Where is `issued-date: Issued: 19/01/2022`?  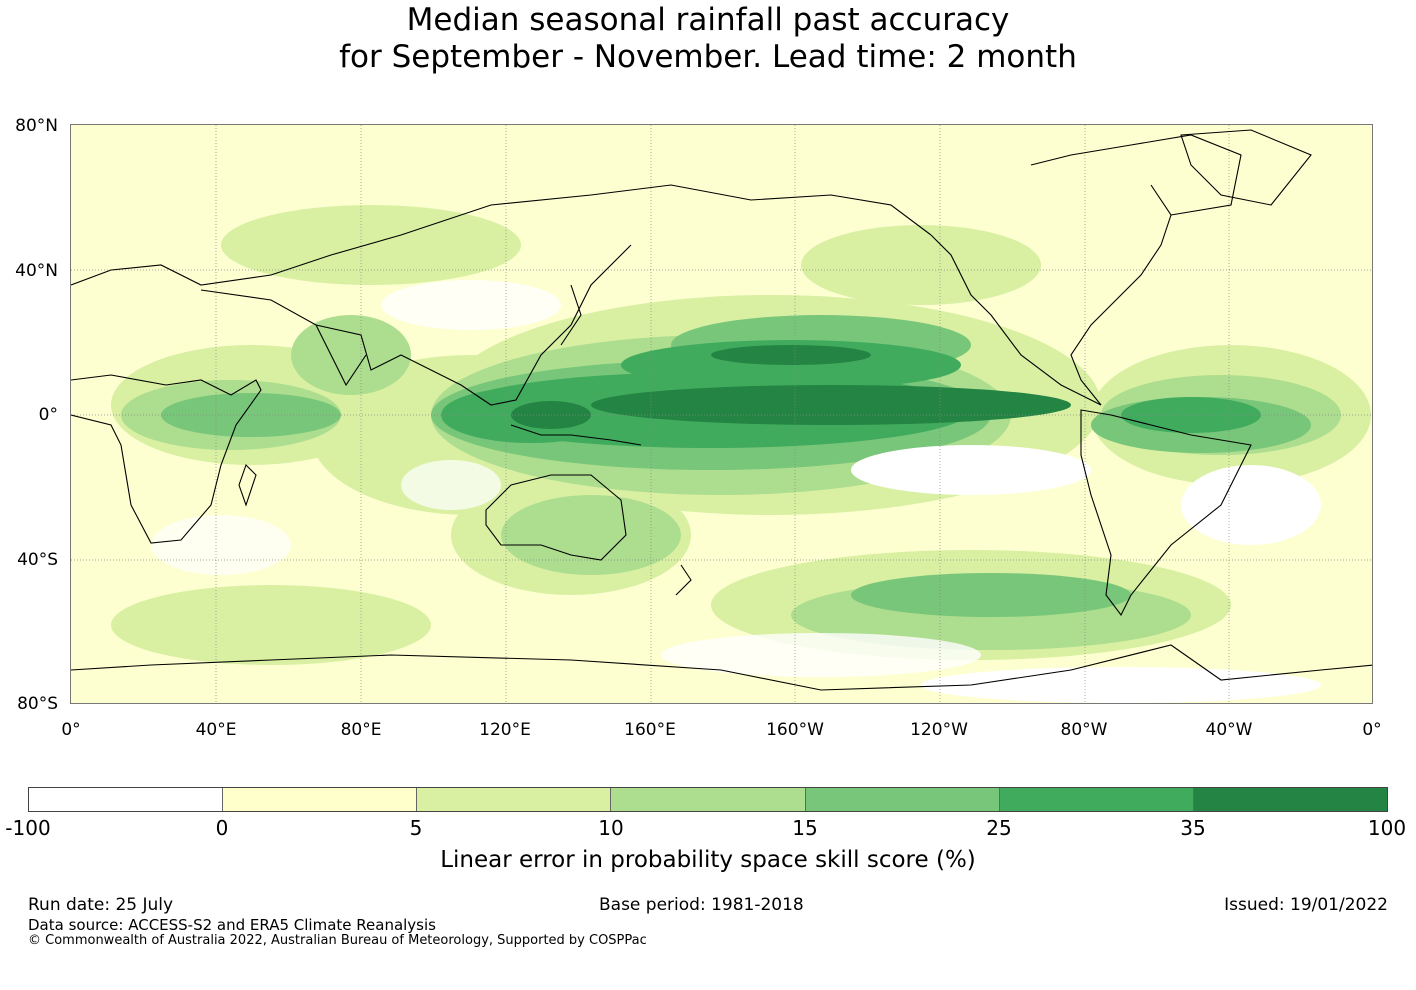 issued-date: Issued: 19/01/2022 is located at coordinates (1306, 905).